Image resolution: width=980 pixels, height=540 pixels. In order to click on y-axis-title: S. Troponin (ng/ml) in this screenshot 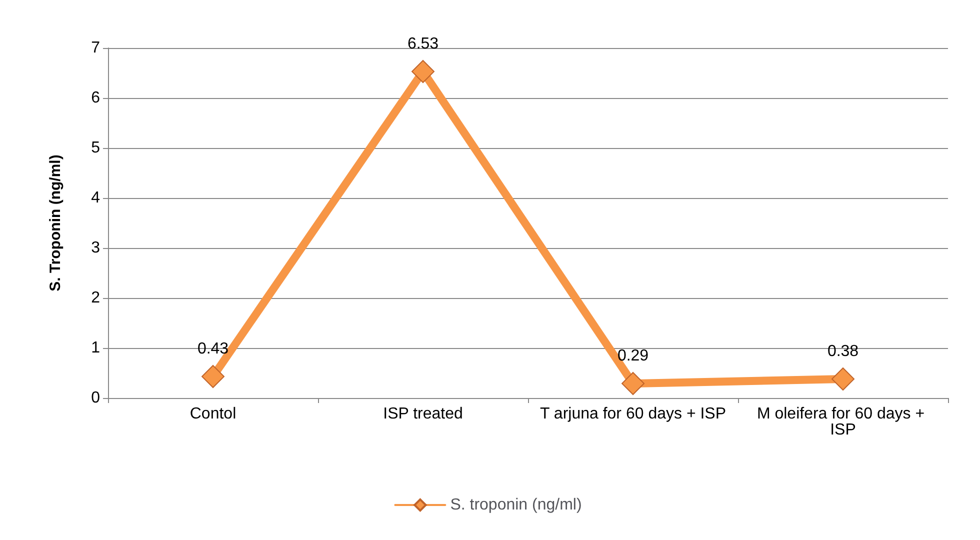, I will do `click(55, 223)`.